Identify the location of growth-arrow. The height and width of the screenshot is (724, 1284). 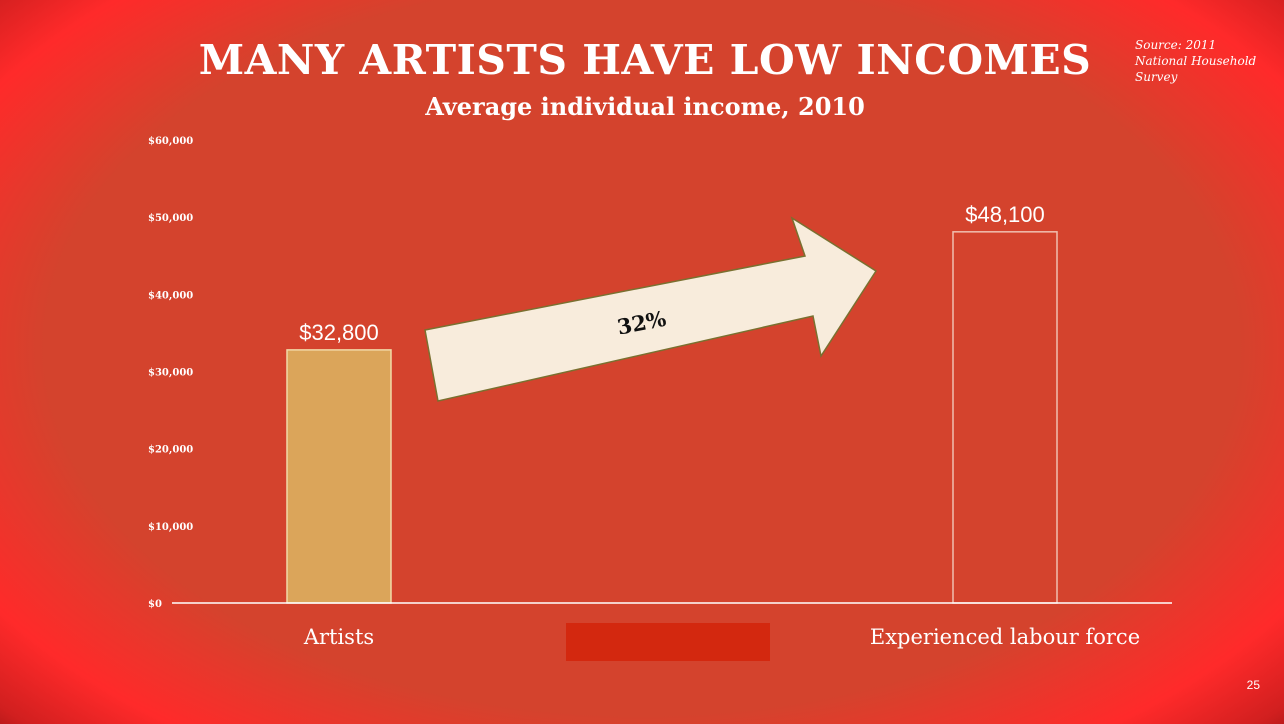
(651, 309).